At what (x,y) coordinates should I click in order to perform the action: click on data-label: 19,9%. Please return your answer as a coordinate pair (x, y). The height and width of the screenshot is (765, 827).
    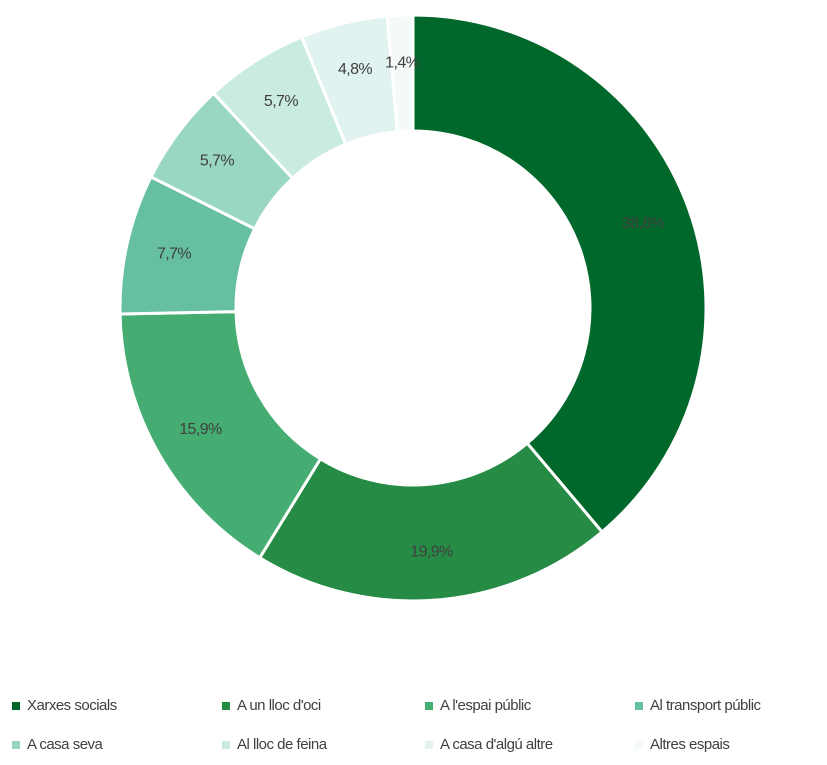
    Looking at the image, I should click on (431, 552).